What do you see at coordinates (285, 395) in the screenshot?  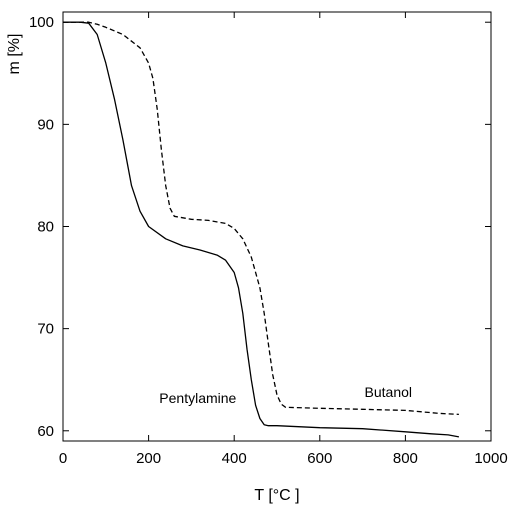 I see `annotation-layer: Pentylamine Butanol` at bounding box center [285, 395].